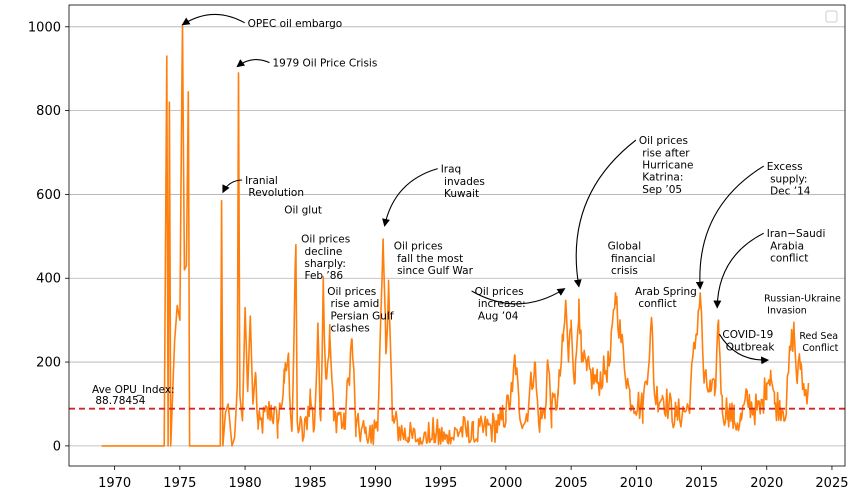  What do you see at coordinates (497, 316) in the screenshot?
I see `annotation-text-line: Aug ’04` at bounding box center [497, 316].